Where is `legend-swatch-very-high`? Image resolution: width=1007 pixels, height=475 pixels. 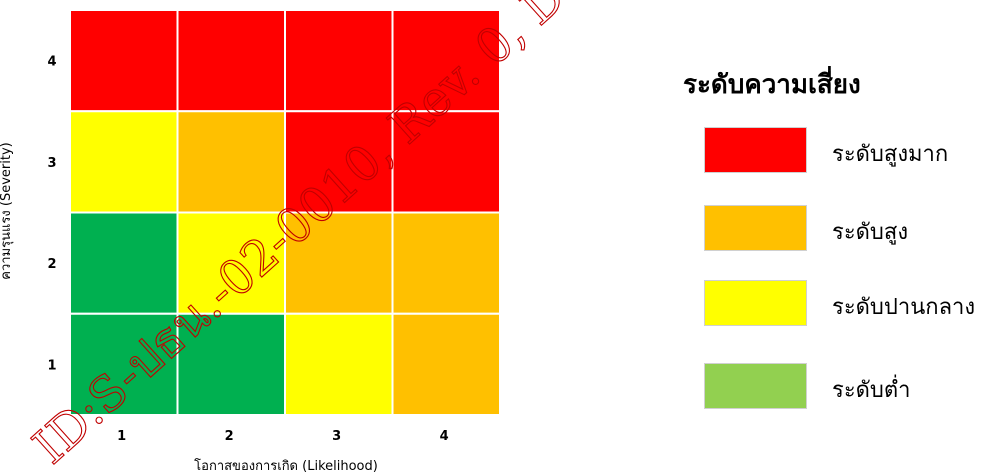
legend-swatch-very-high is located at coordinates (755, 150).